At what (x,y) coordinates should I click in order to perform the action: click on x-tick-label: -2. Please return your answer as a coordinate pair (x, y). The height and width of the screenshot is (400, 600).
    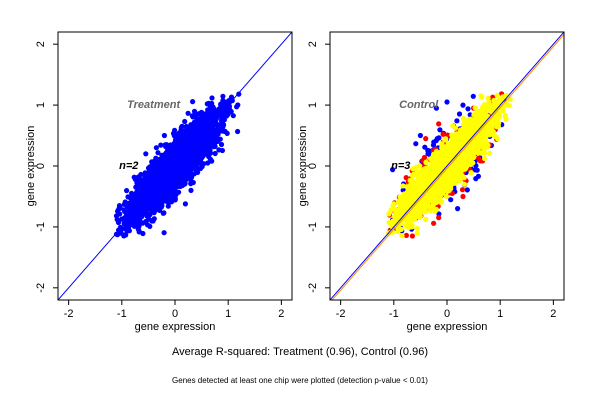
    Looking at the image, I should click on (69, 314).